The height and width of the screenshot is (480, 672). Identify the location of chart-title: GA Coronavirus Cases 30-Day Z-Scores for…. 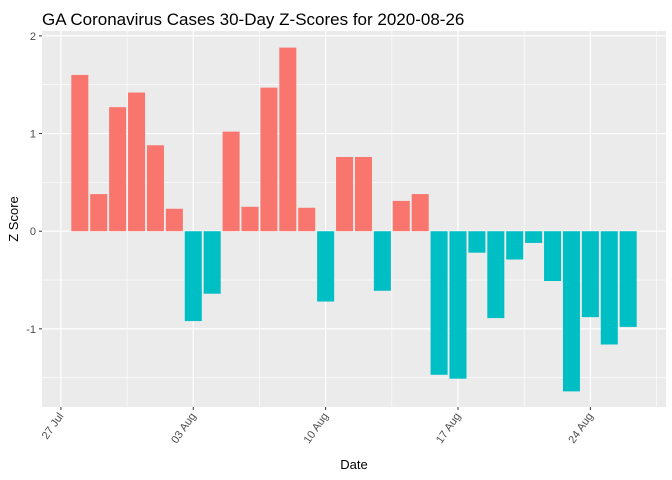
(253, 19).